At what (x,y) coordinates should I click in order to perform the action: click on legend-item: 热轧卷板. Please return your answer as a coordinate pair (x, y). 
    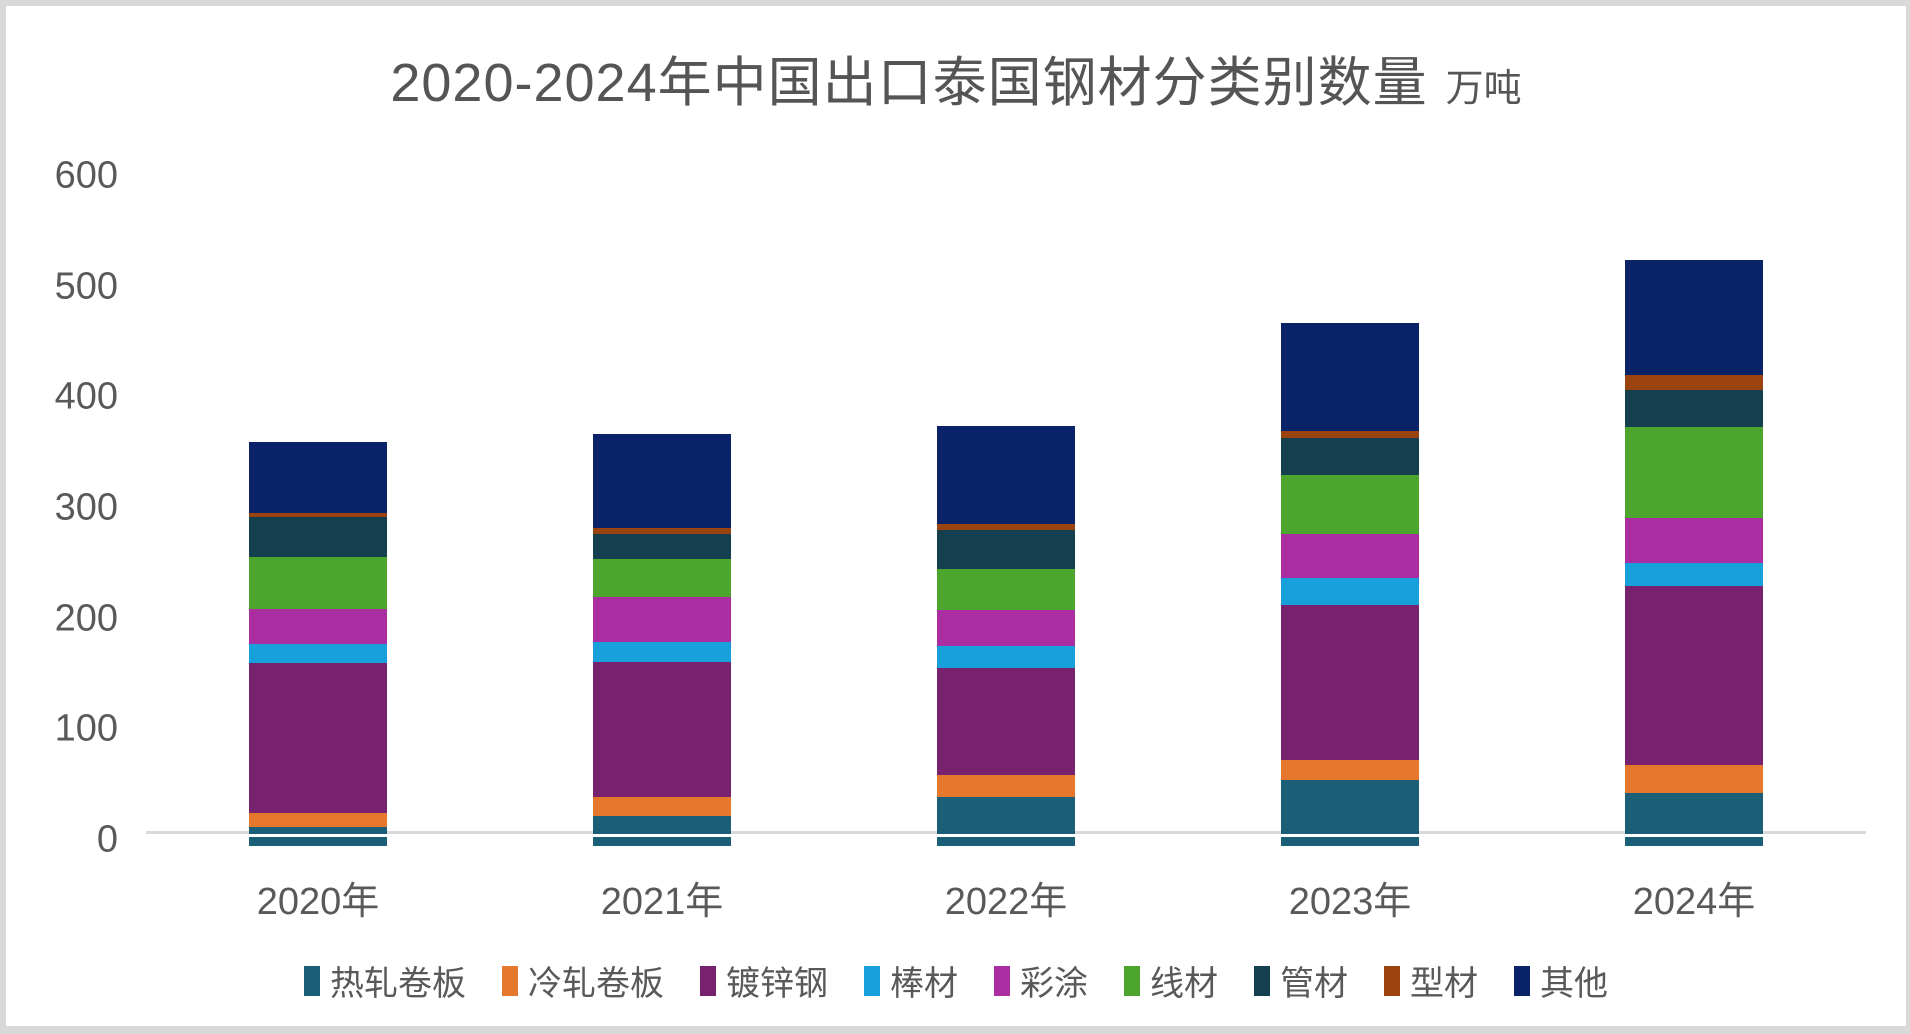
    Looking at the image, I should click on (385, 980).